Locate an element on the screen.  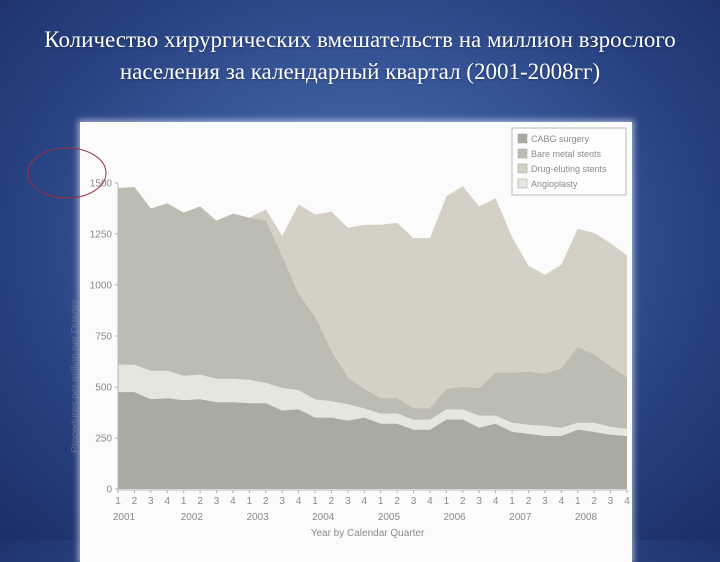
legend-label-bare-metal: Bare metal stents is located at coordinates (566, 154).